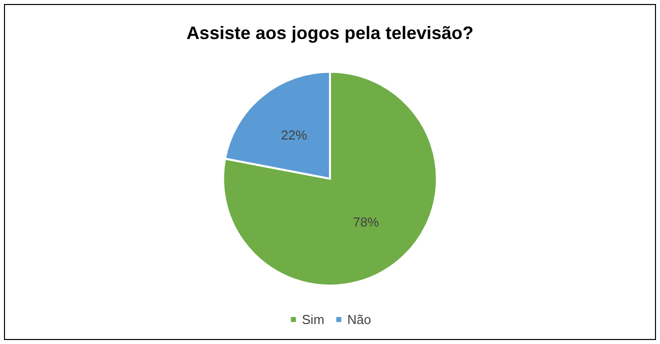 The image size is (660, 344). Describe the element at coordinates (366, 222) in the screenshot. I see `data-label: 78%` at that location.